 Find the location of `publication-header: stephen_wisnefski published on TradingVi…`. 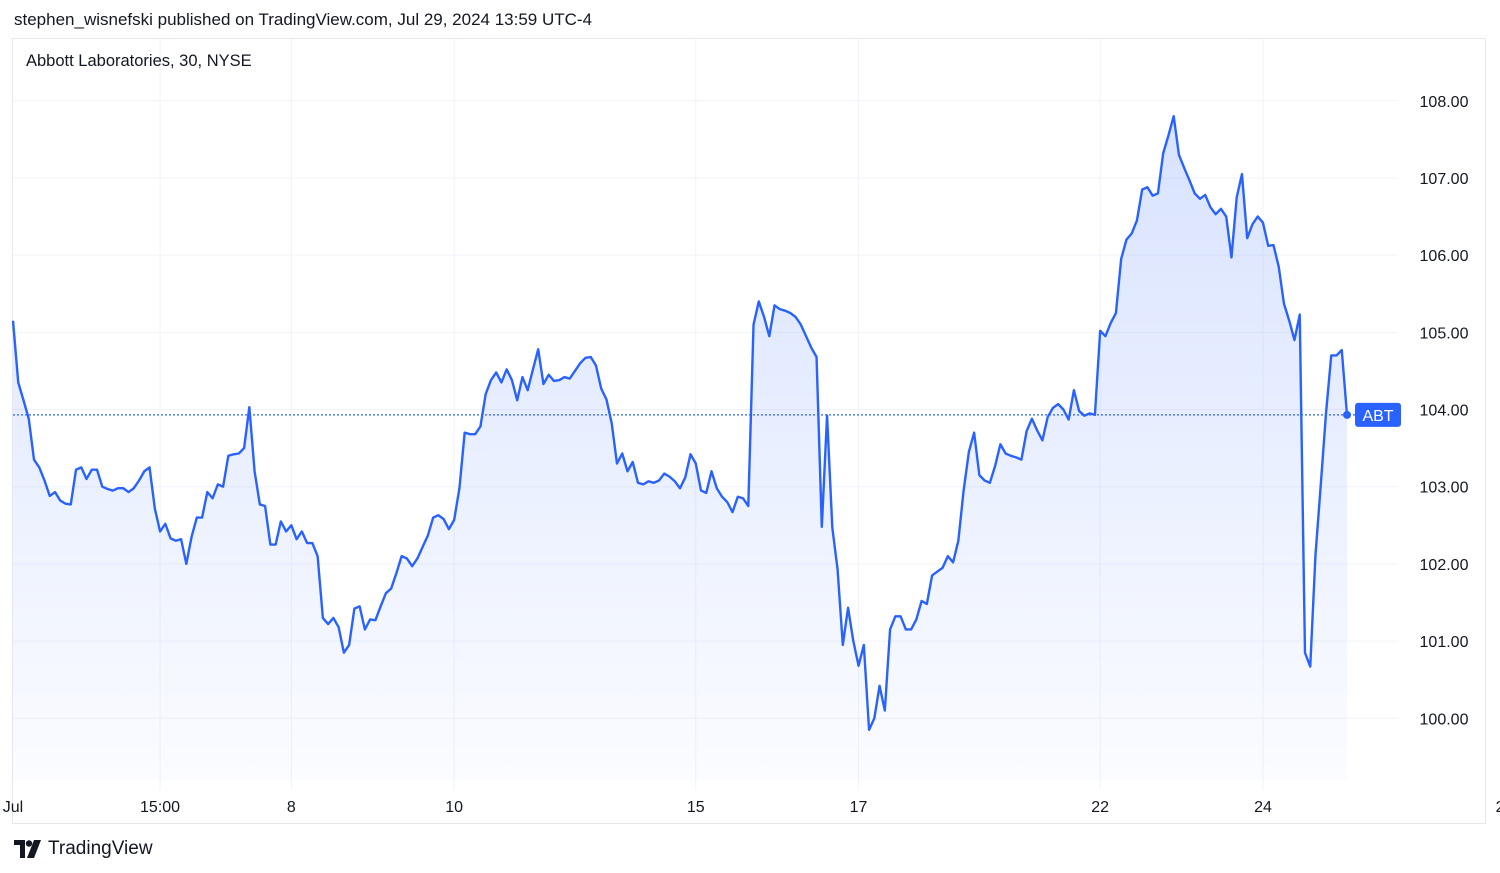

publication-header: stephen_wisnefski published on TradingVi… is located at coordinates (303, 19).